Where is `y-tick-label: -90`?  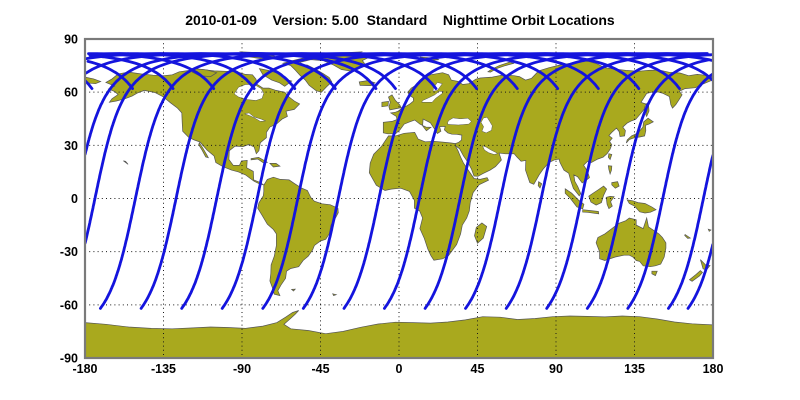 y-tick-label: -90 is located at coordinates (69, 359).